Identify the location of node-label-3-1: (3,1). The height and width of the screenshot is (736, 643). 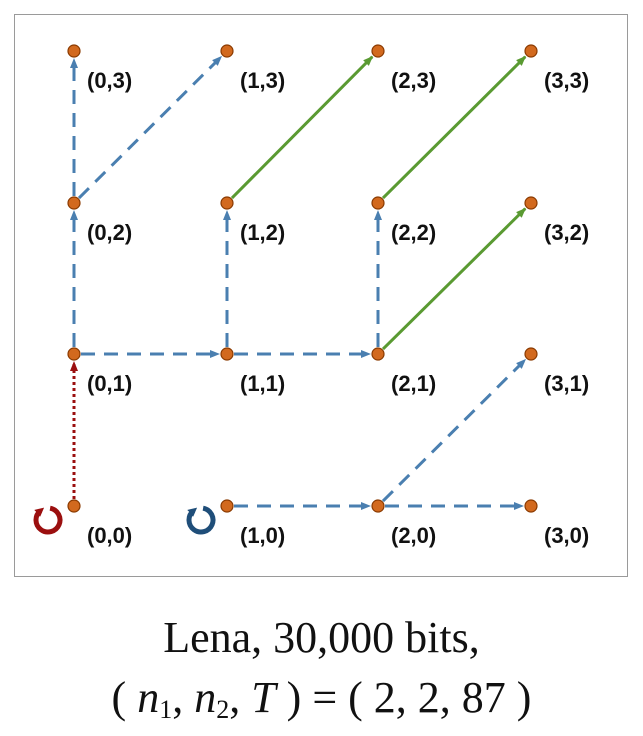
(566, 383).